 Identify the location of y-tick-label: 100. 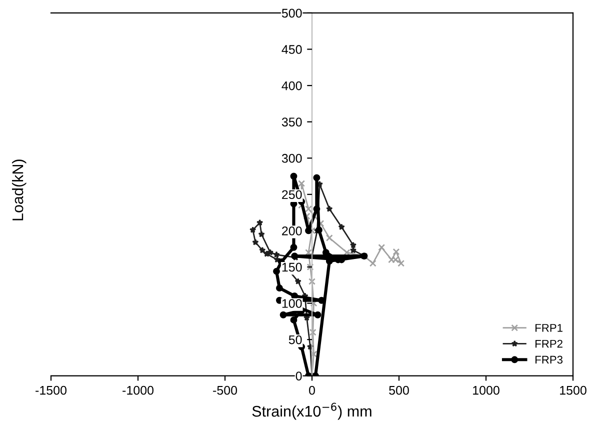
(292, 303).